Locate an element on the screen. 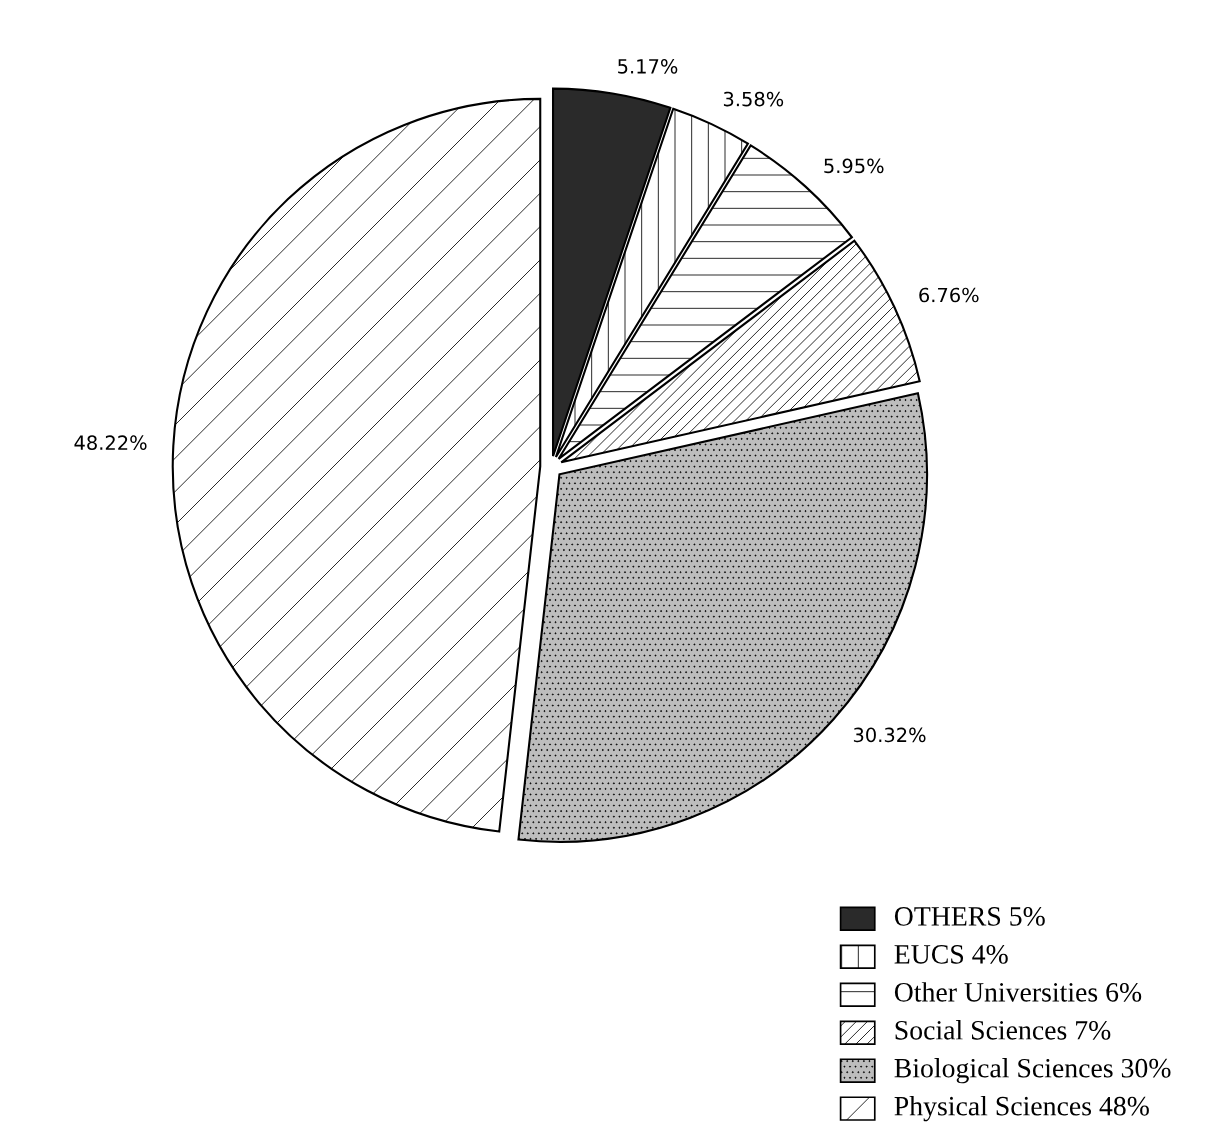 The height and width of the screenshot is (1139, 1225). data-label: 48.22% is located at coordinates (110, 443).